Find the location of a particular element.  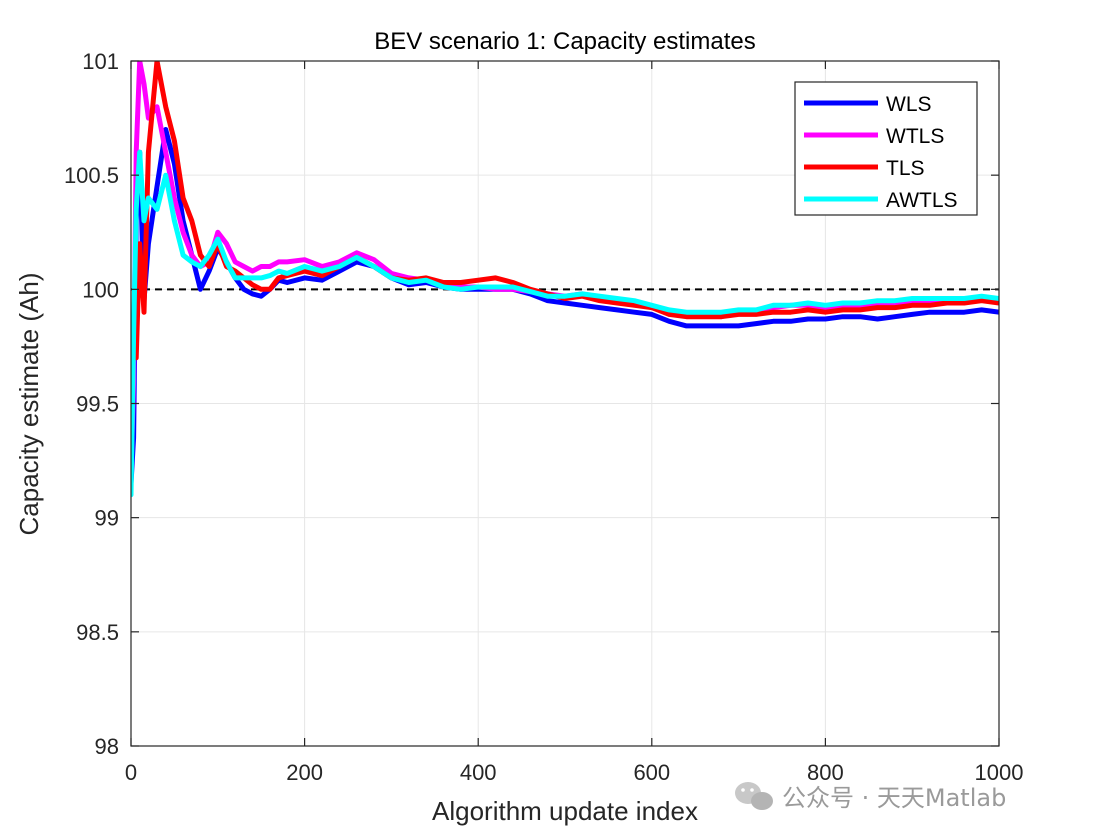

y-tick-label: 99 is located at coordinates (107, 518).